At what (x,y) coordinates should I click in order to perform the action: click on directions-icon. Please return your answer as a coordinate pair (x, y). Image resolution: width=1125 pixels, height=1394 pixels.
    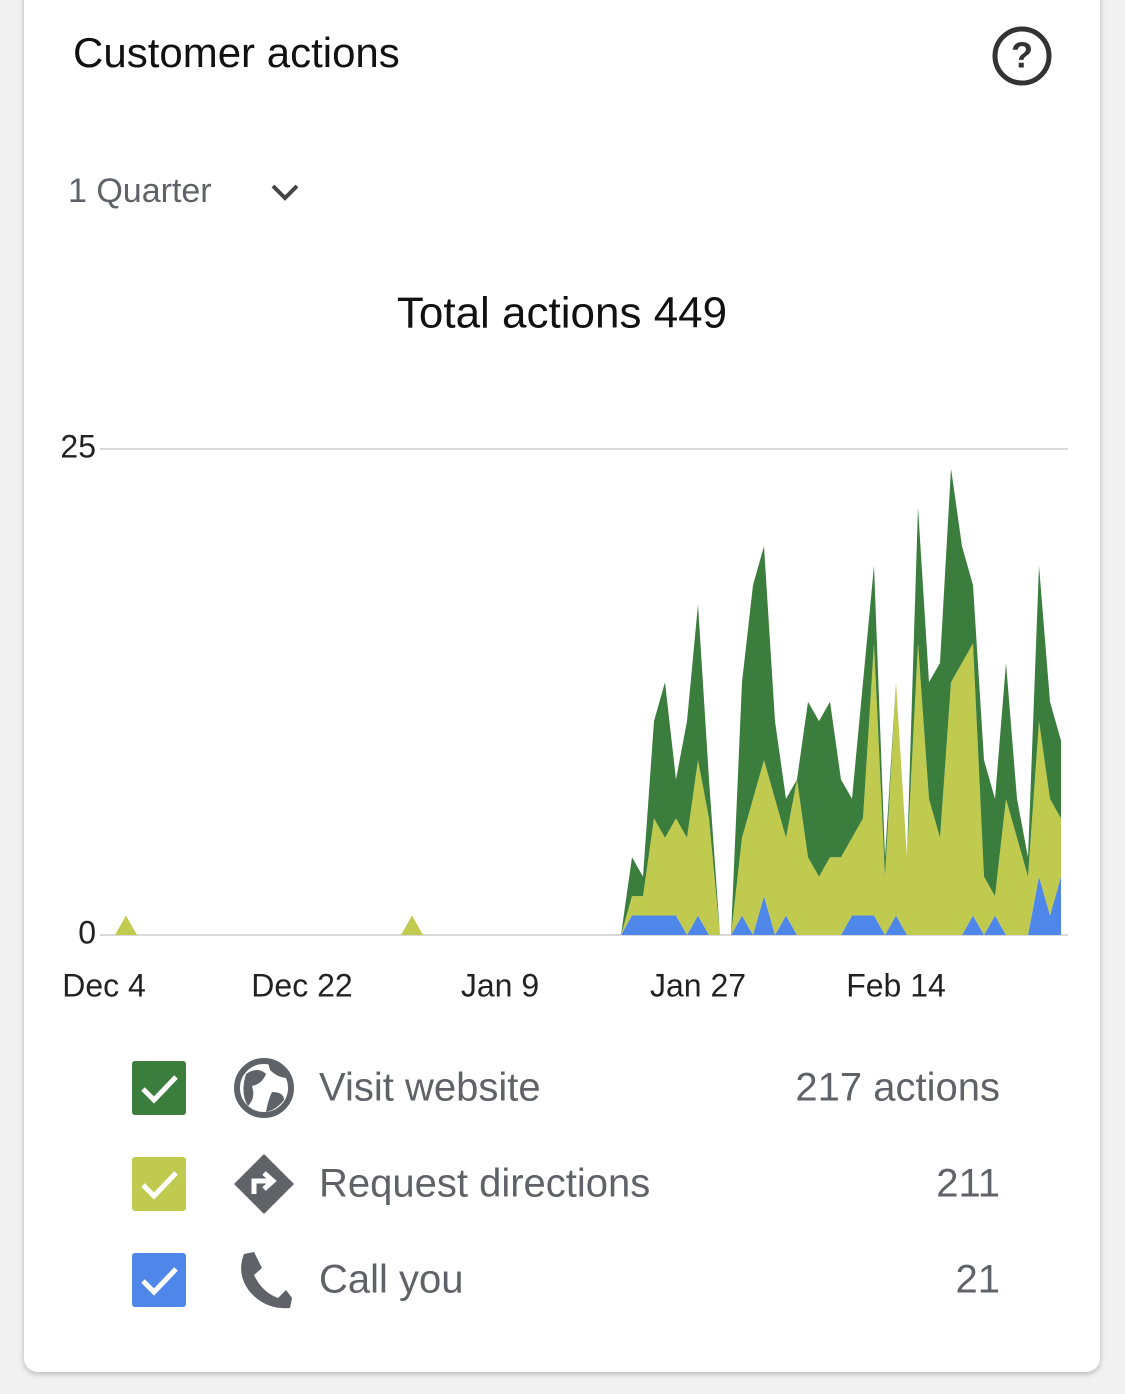
    Looking at the image, I should click on (264, 1184).